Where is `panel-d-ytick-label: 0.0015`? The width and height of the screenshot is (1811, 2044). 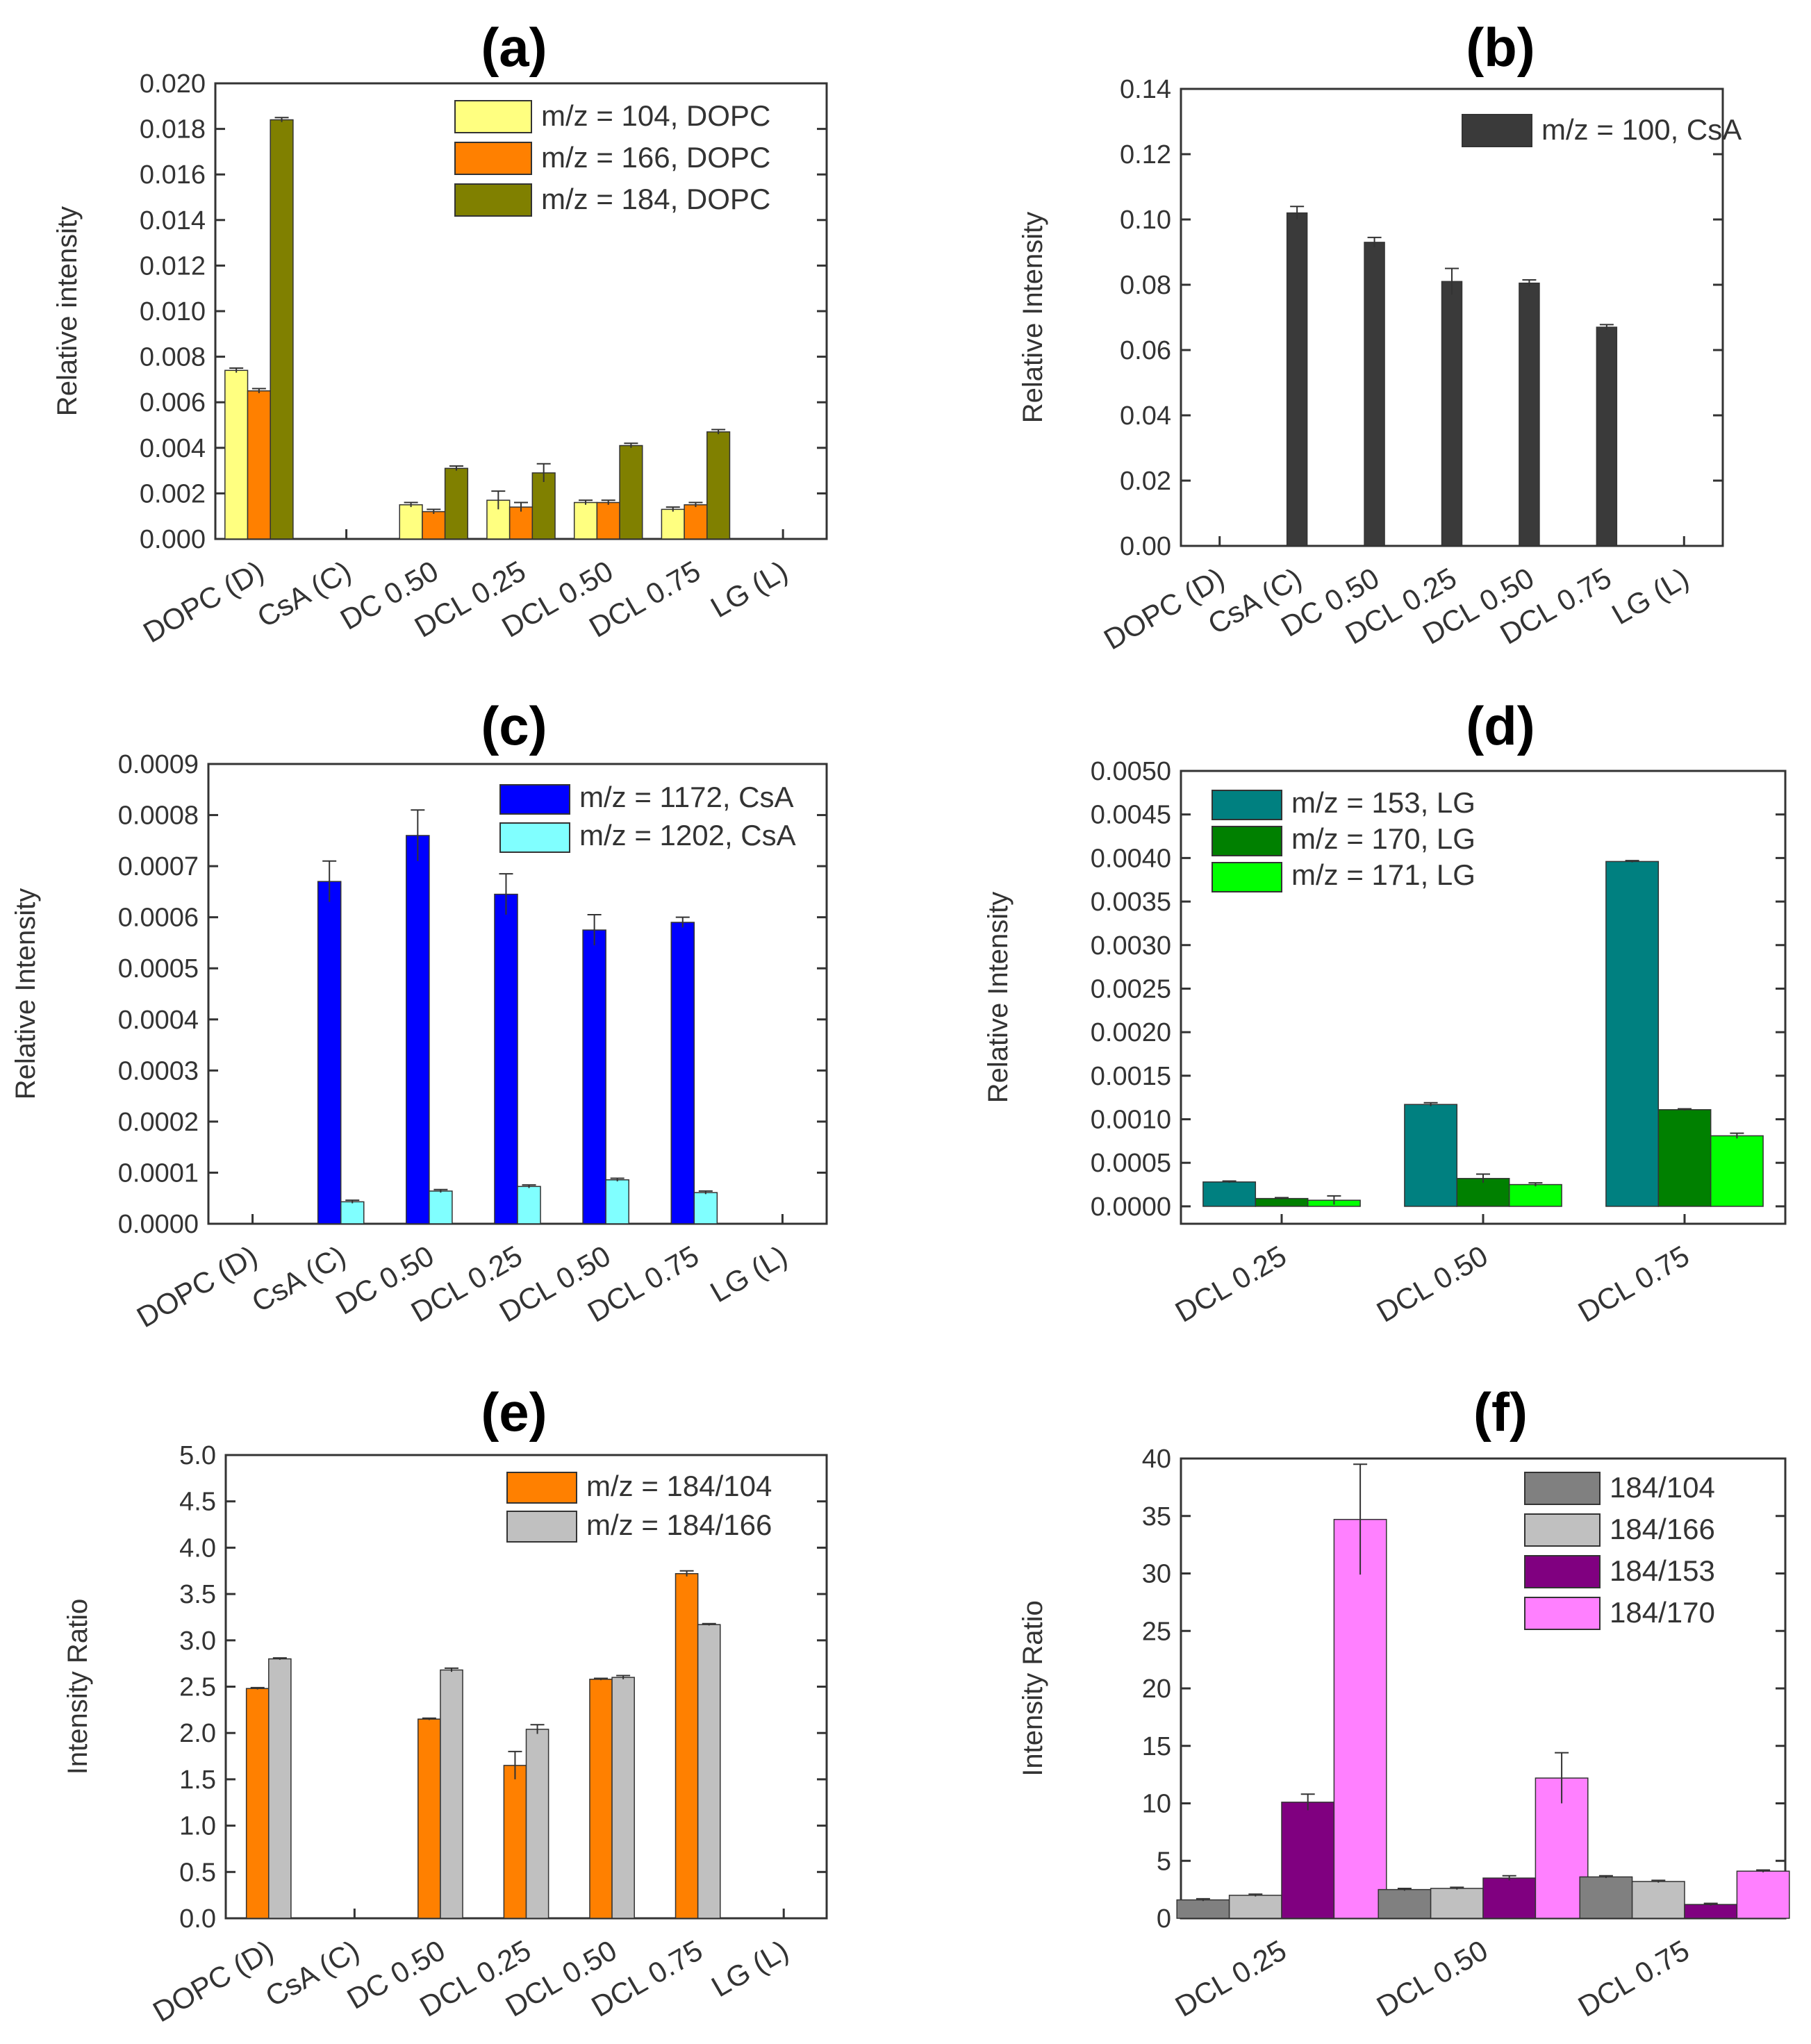
panel-d-ytick-label: 0.0015 is located at coordinates (1131, 1076).